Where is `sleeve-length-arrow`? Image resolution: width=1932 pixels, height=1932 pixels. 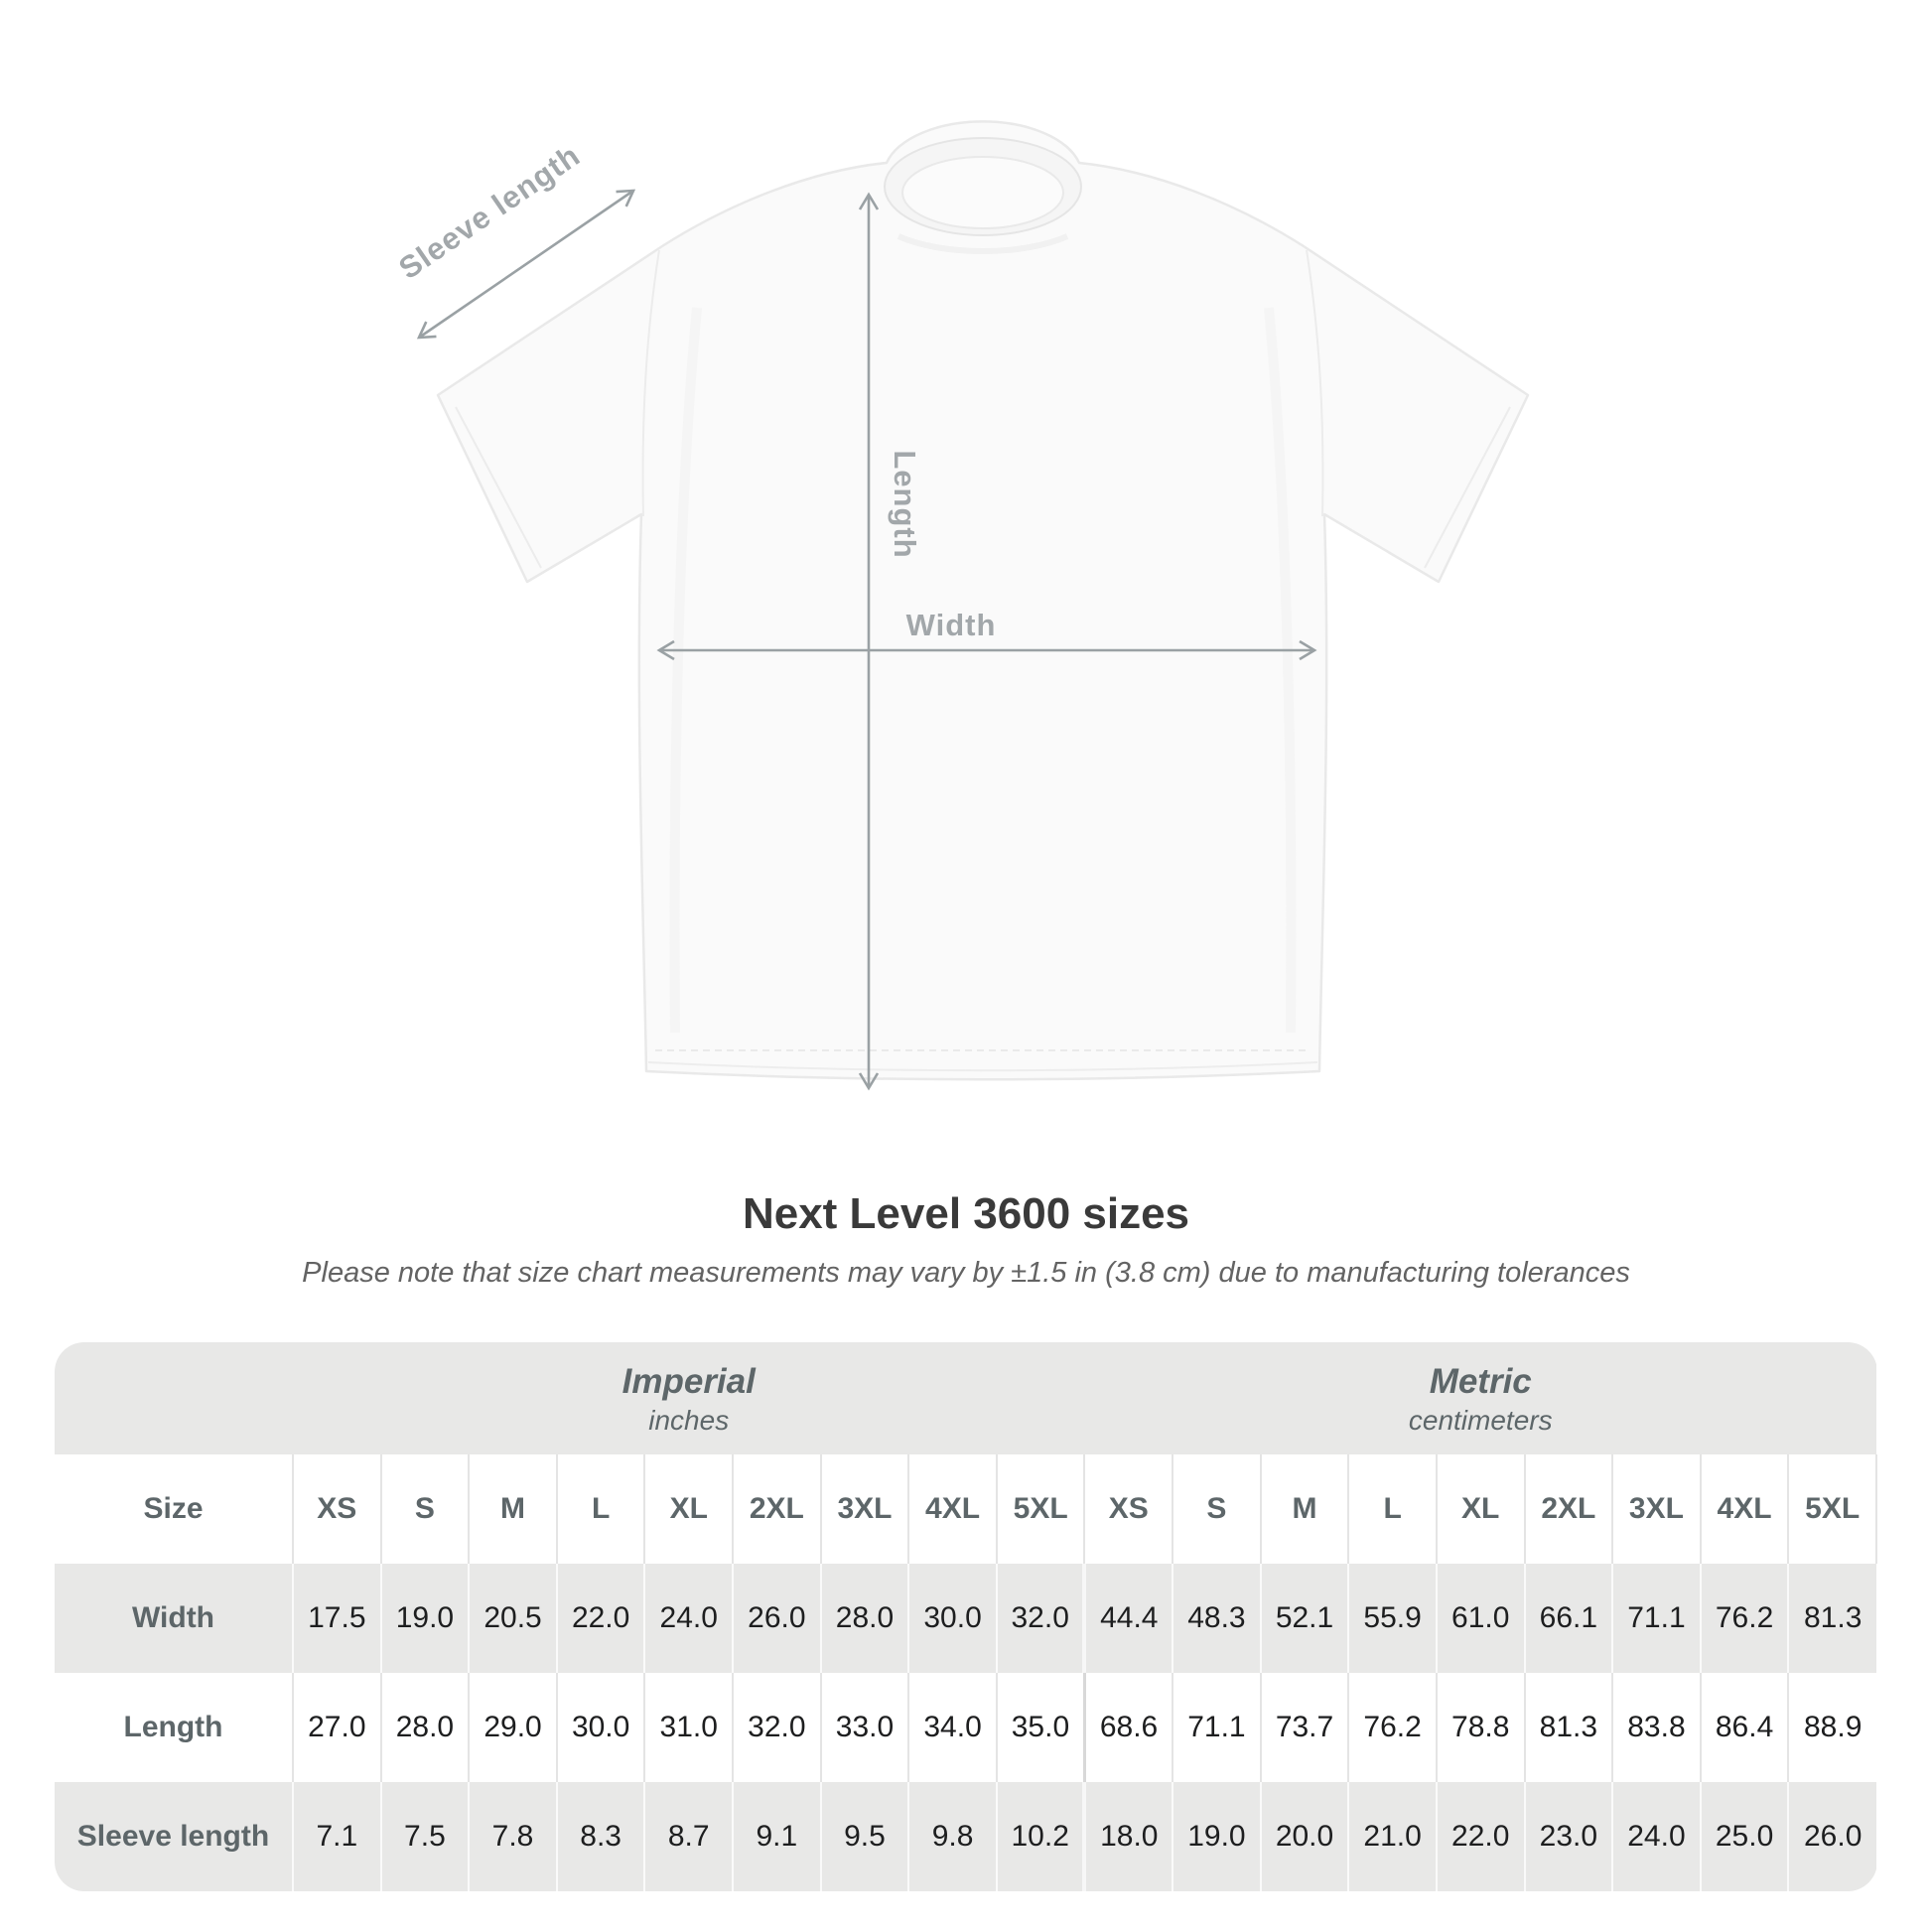
sleeve-length-arrow is located at coordinates (526, 265).